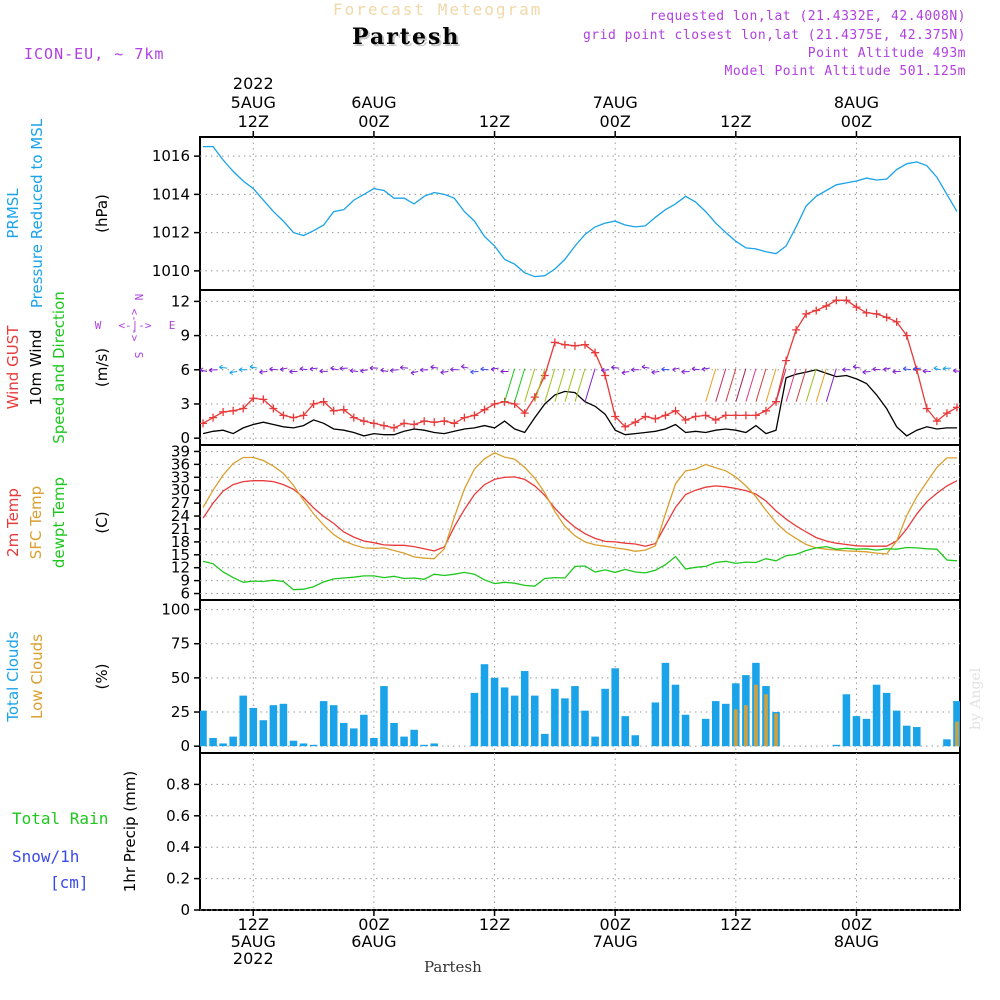 This screenshot has height=1000, width=1000. Describe the element at coordinates (180, 490) in the screenshot. I see `ytick-label: 30` at that location.